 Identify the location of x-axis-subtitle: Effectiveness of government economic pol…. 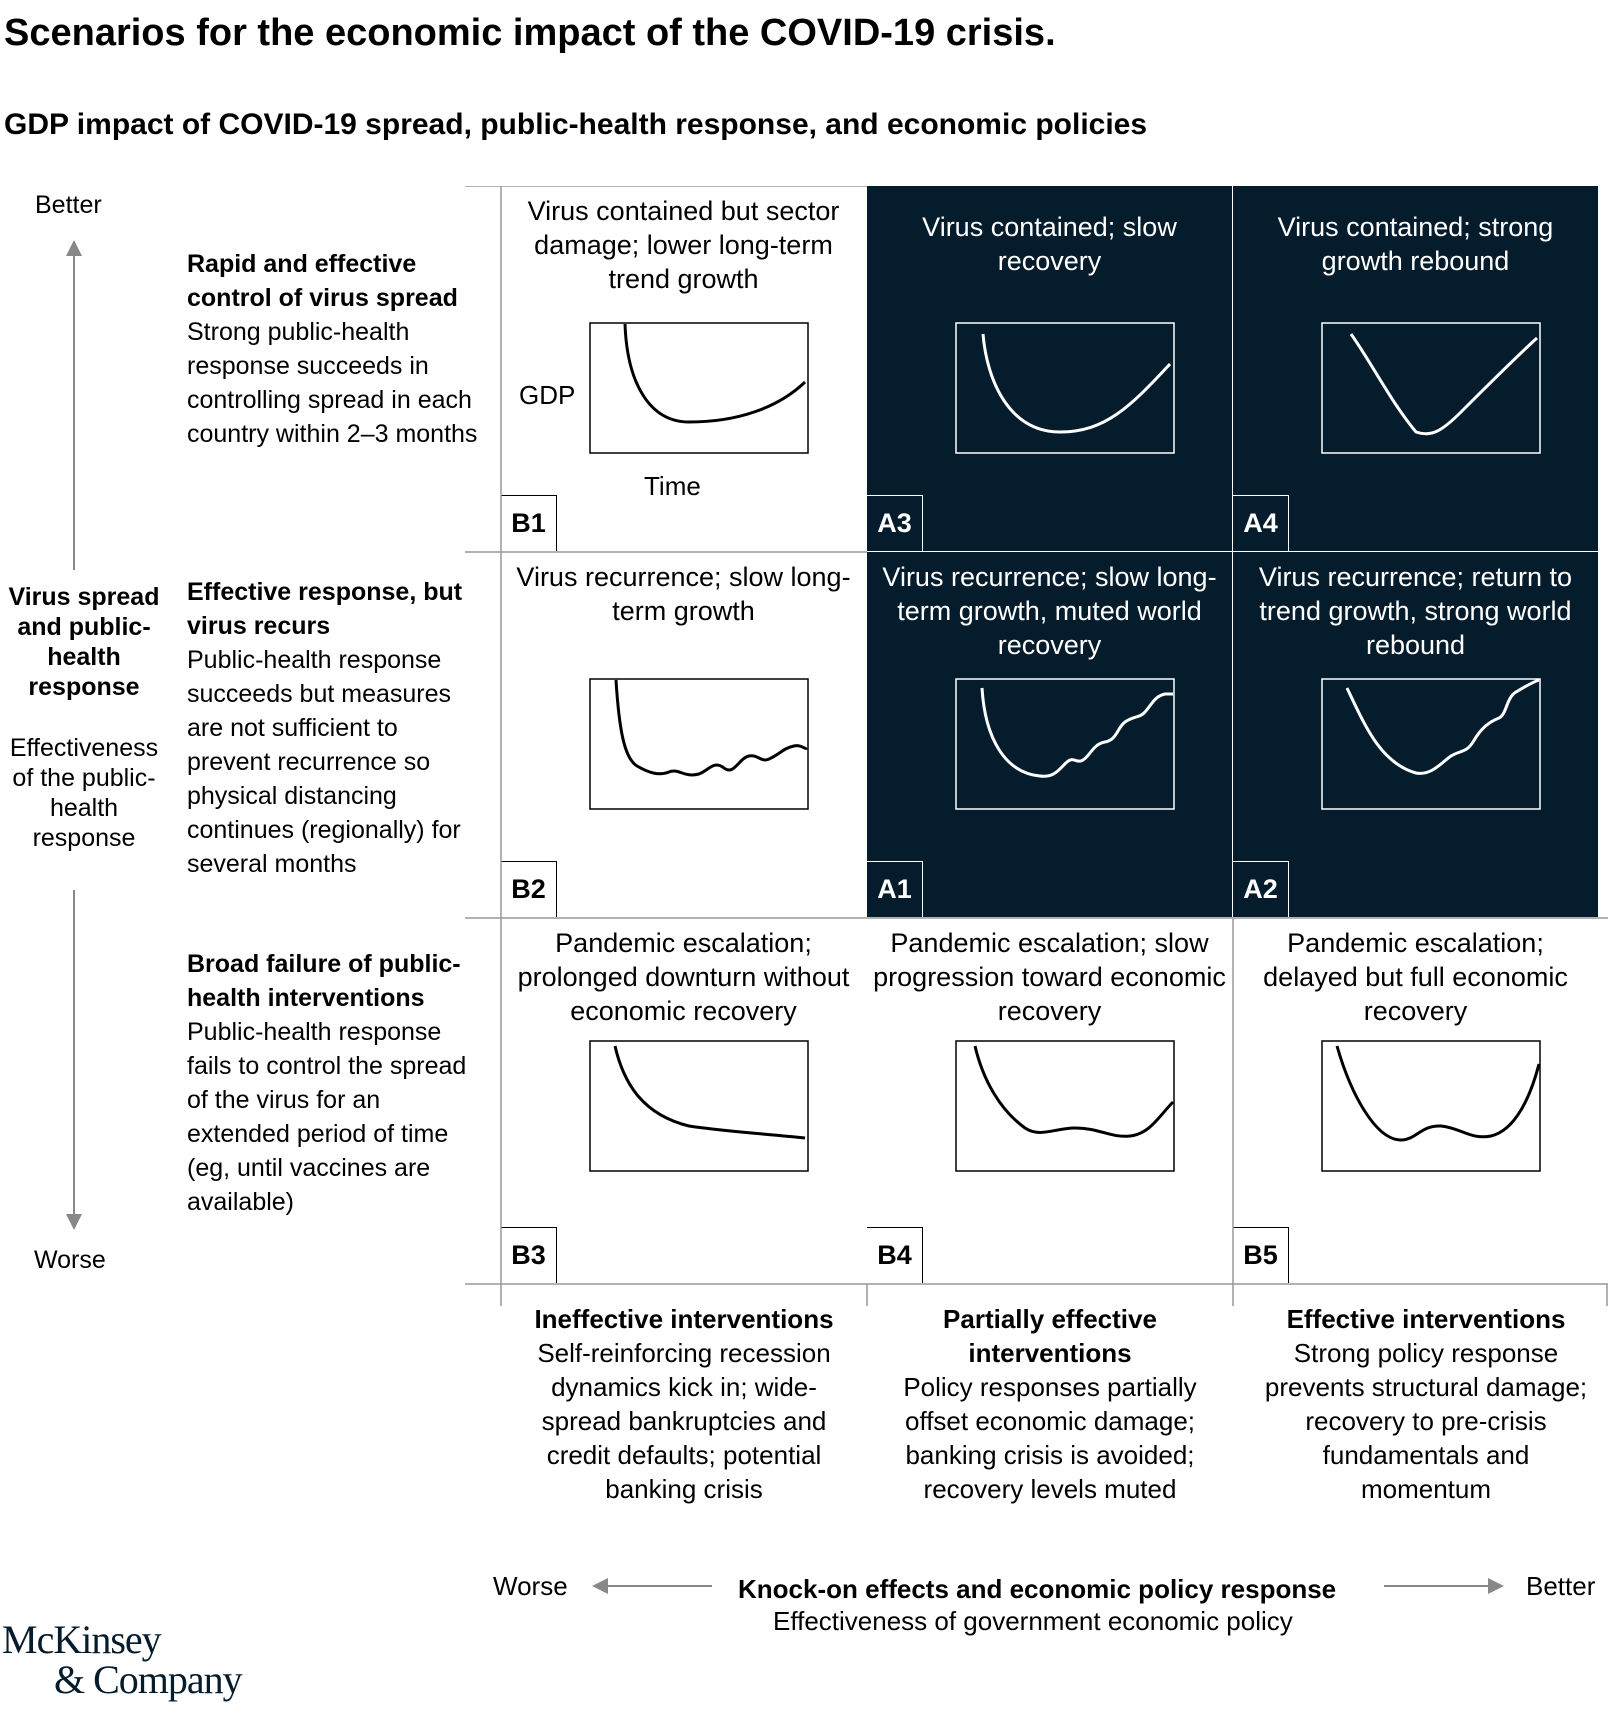
(1033, 1621).